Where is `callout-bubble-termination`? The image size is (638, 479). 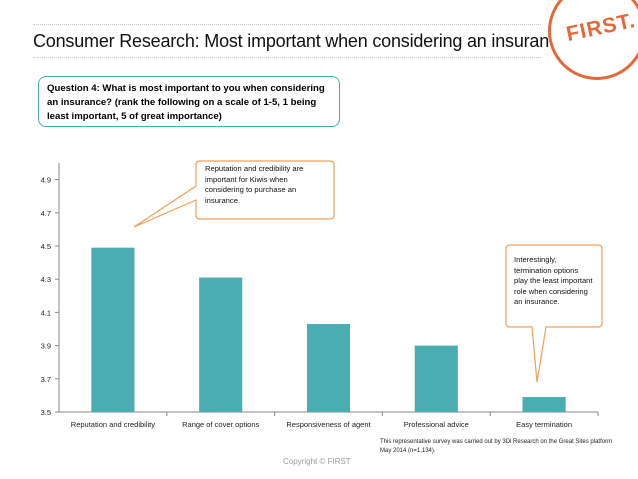 callout-bubble-termination is located at coordinates (554, 313).